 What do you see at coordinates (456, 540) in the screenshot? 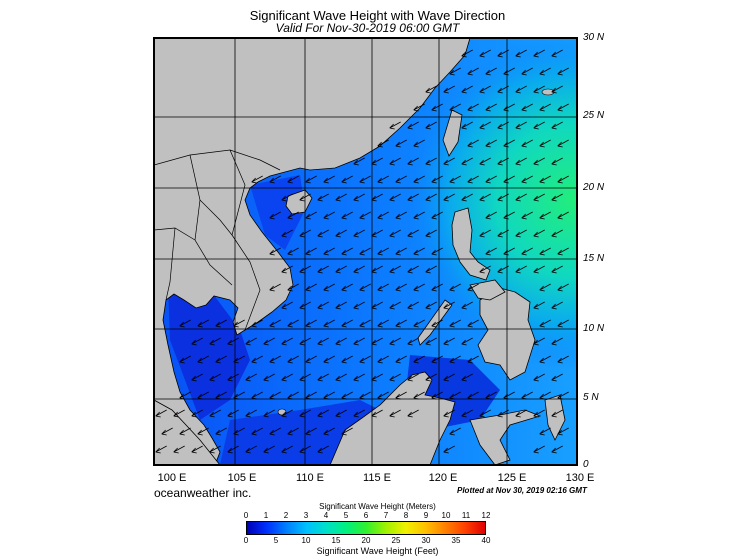
I see `colorbar-feet-tick: 35` at bounding box center [456, 540].